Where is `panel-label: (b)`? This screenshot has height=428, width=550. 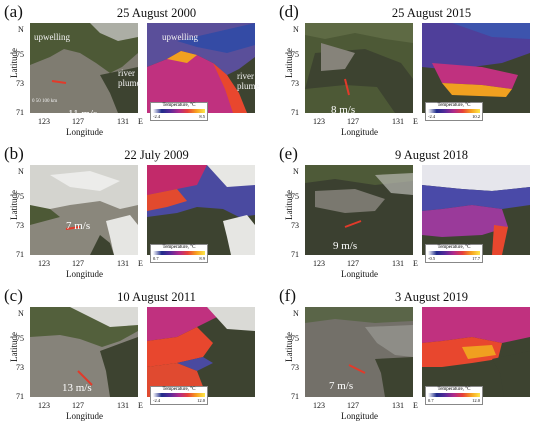
panel-label: (b) is located at coordinates (14, 153).